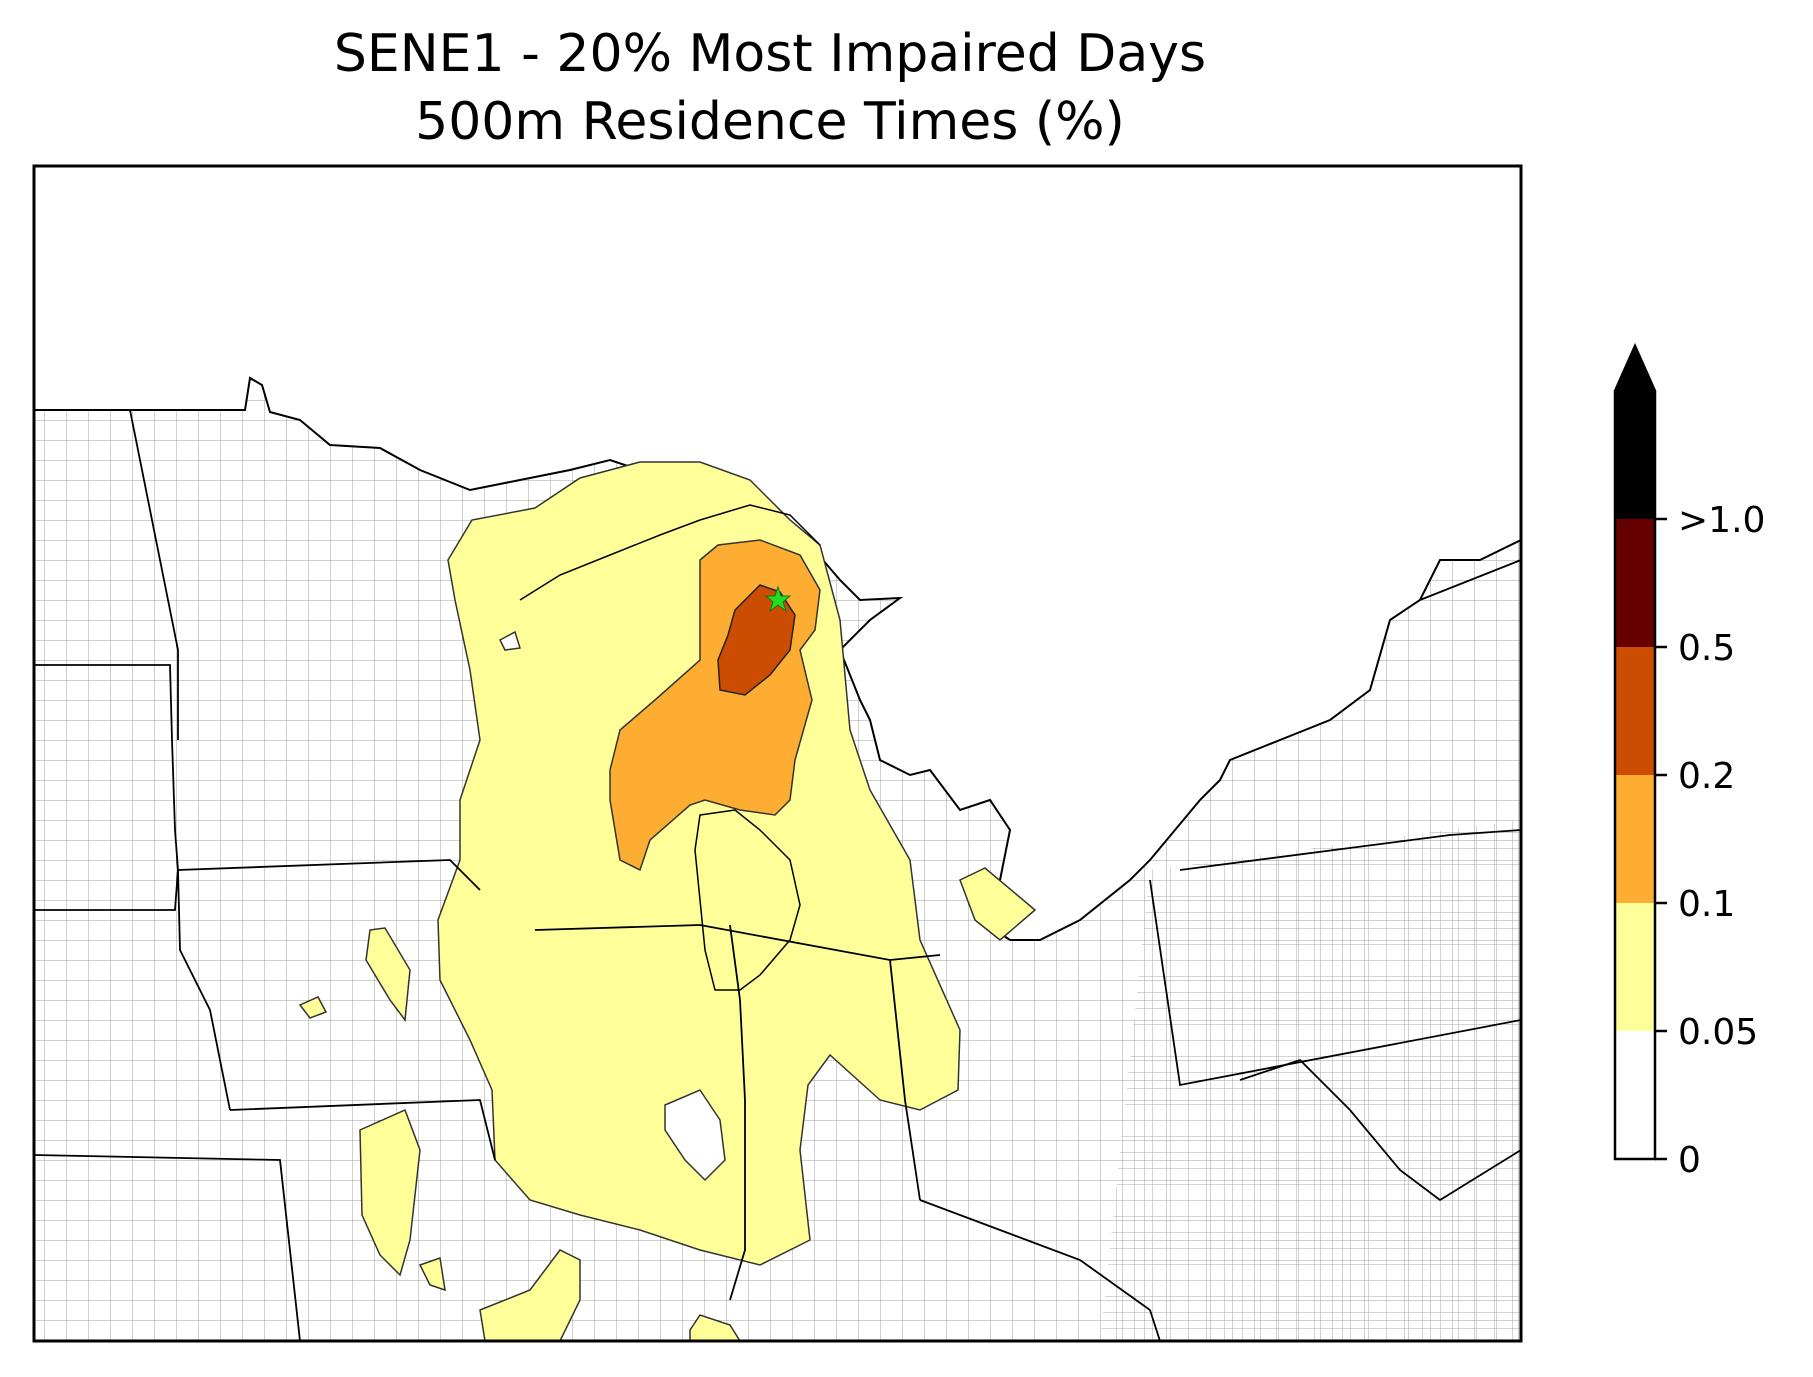 This screenshot has width=1813, height=1377. What do you see at coordinates (1689, 1160) in the screenshot?
I see `colorbar-tick-label: 0` at bounding box center [1689, 1160].